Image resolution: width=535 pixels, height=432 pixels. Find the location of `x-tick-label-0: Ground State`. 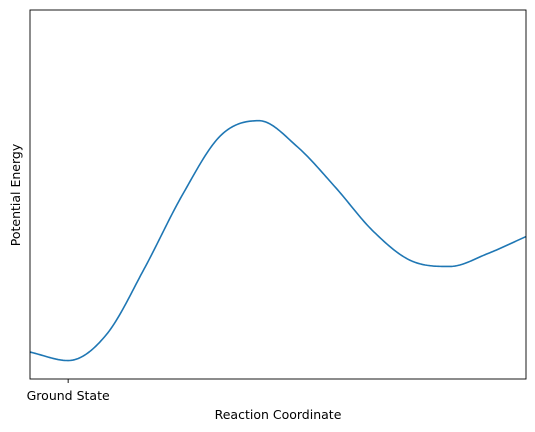

x-tick-label-0: Ground State is located at coordinates (68, 395).